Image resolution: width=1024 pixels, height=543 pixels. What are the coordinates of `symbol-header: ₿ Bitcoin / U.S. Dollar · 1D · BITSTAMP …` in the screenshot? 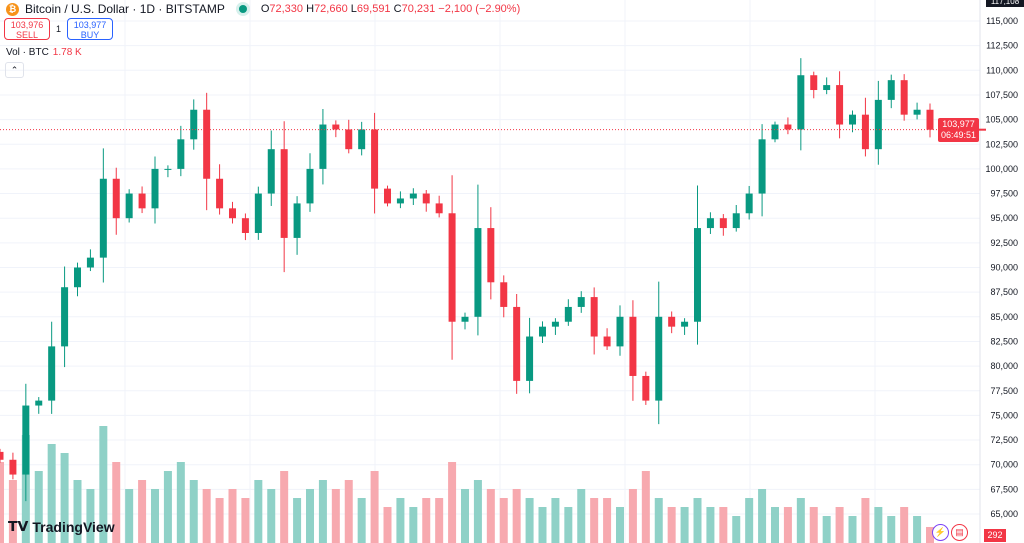 It's located at (263, 9).